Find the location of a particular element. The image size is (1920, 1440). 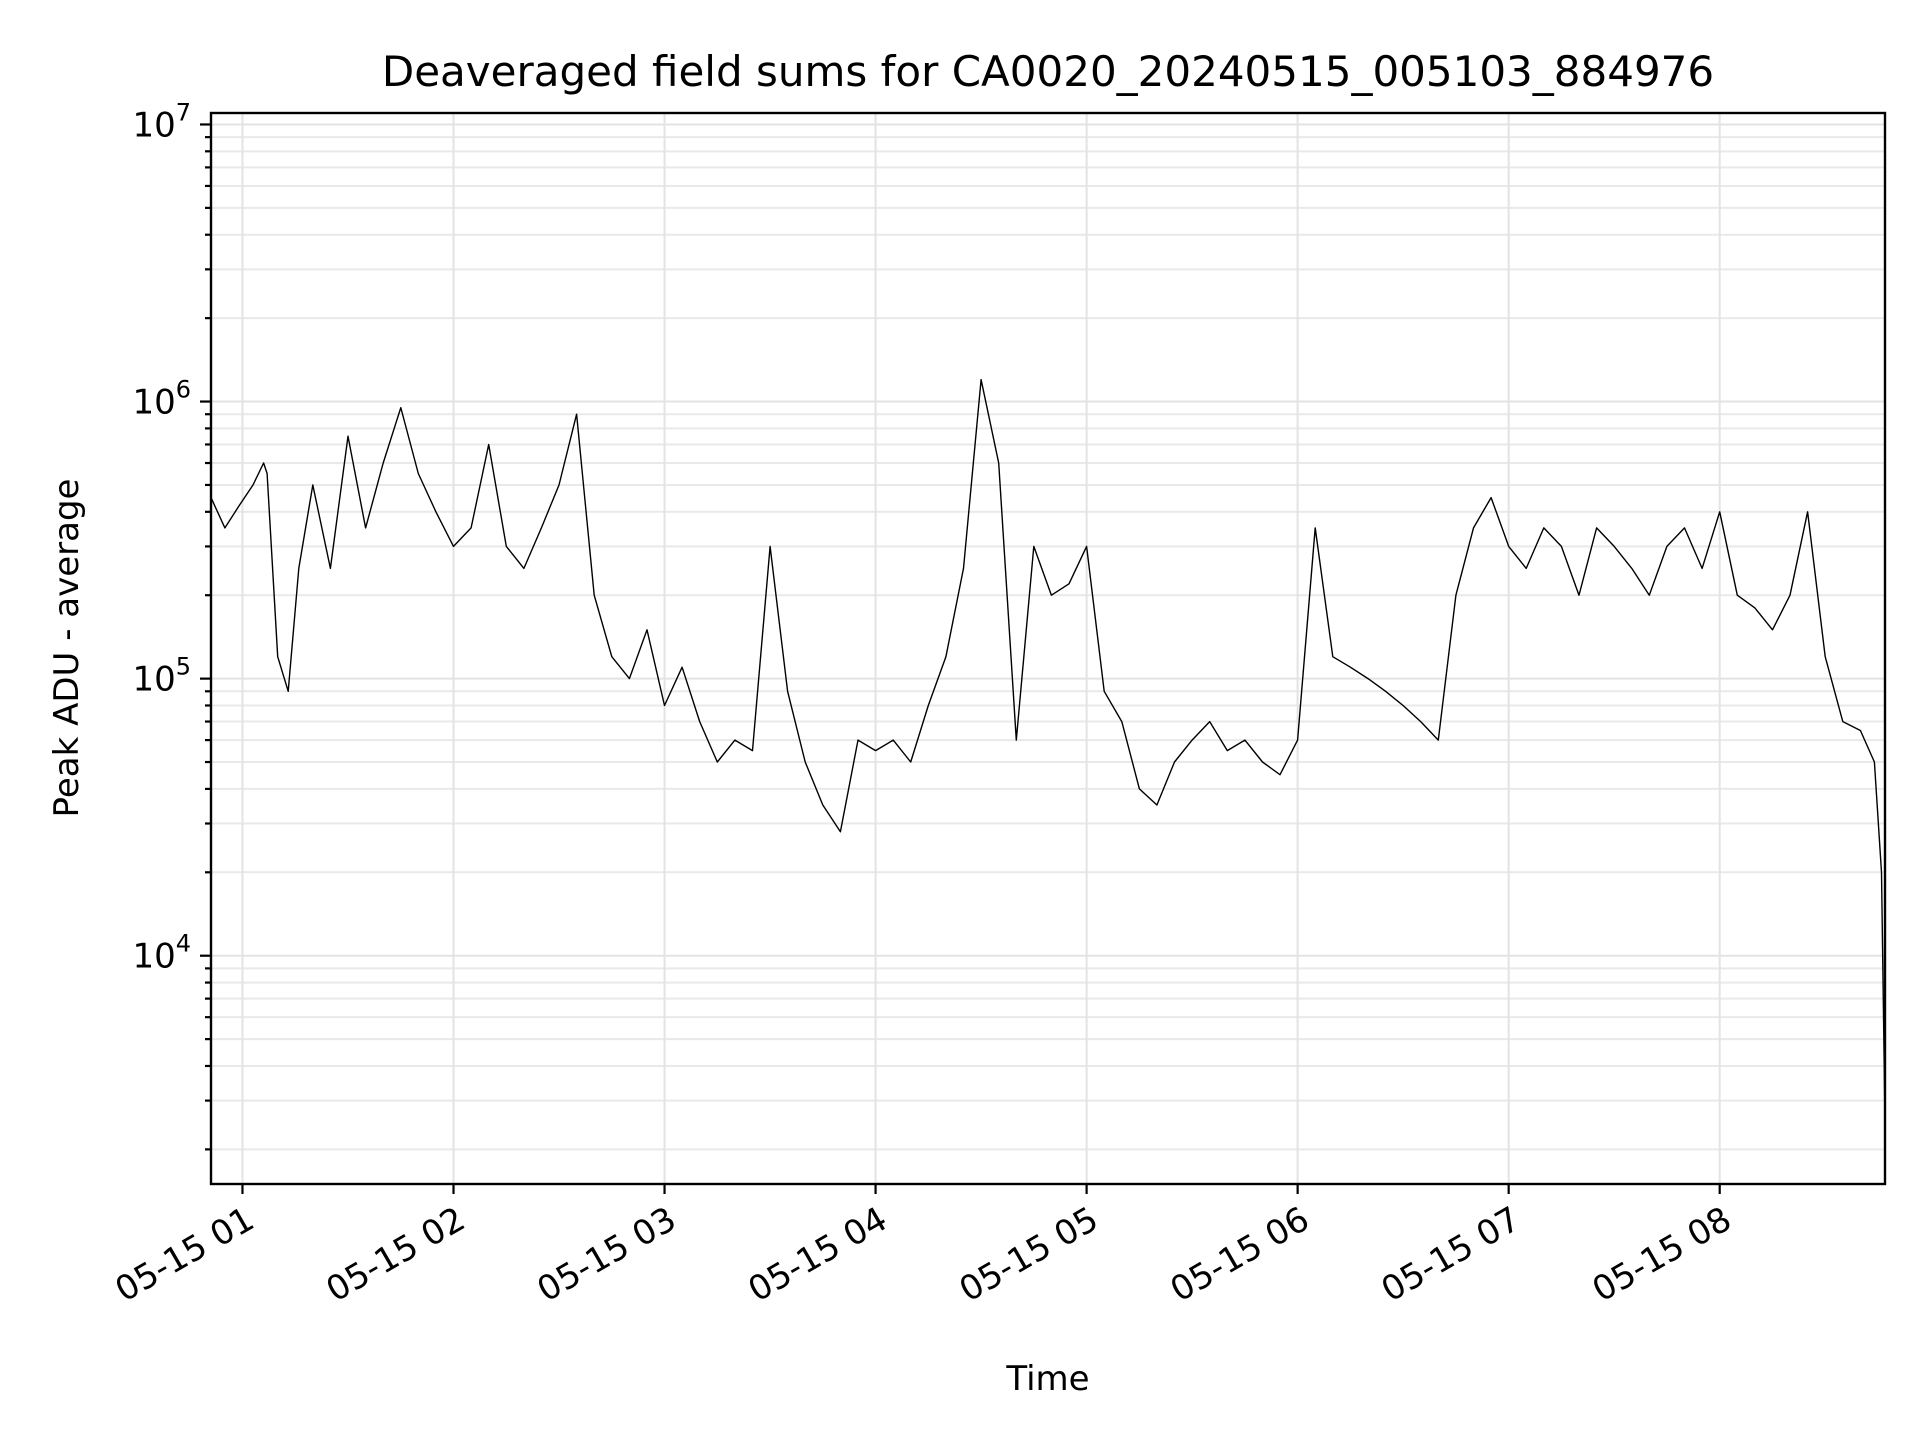

x-tick-label: 05-15 06 is located at coordinates (1240, 1254).